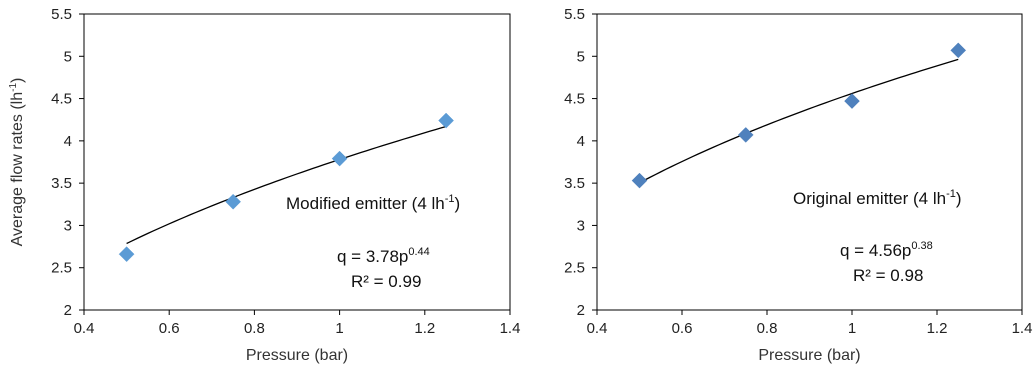  What do you see at coordinates (17, 162) in the screenshot?
I see `y-axis-label: Average flow rates (lh-1)` at bounding box center [17, 162].